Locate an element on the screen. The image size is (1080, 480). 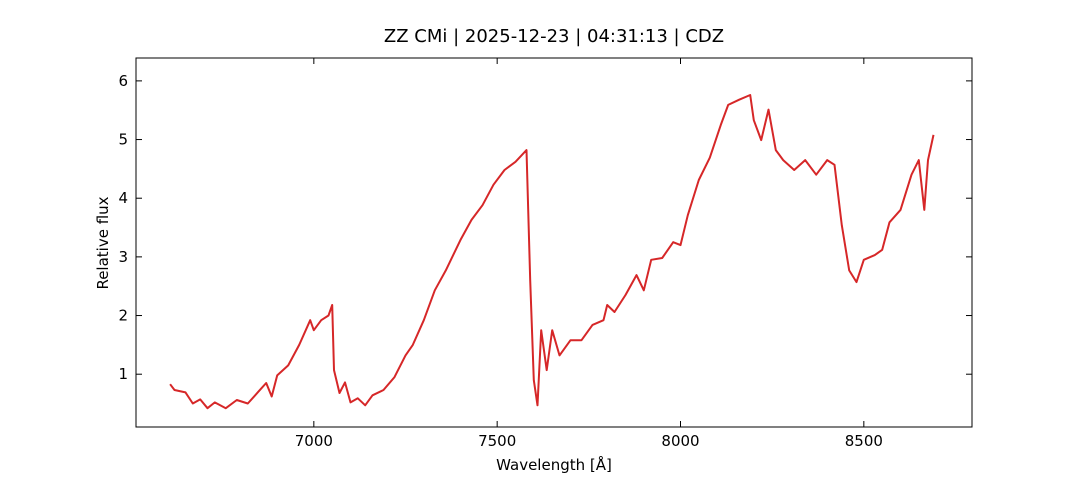
y-tick-label: 6 is located at coordinates (123, 81).